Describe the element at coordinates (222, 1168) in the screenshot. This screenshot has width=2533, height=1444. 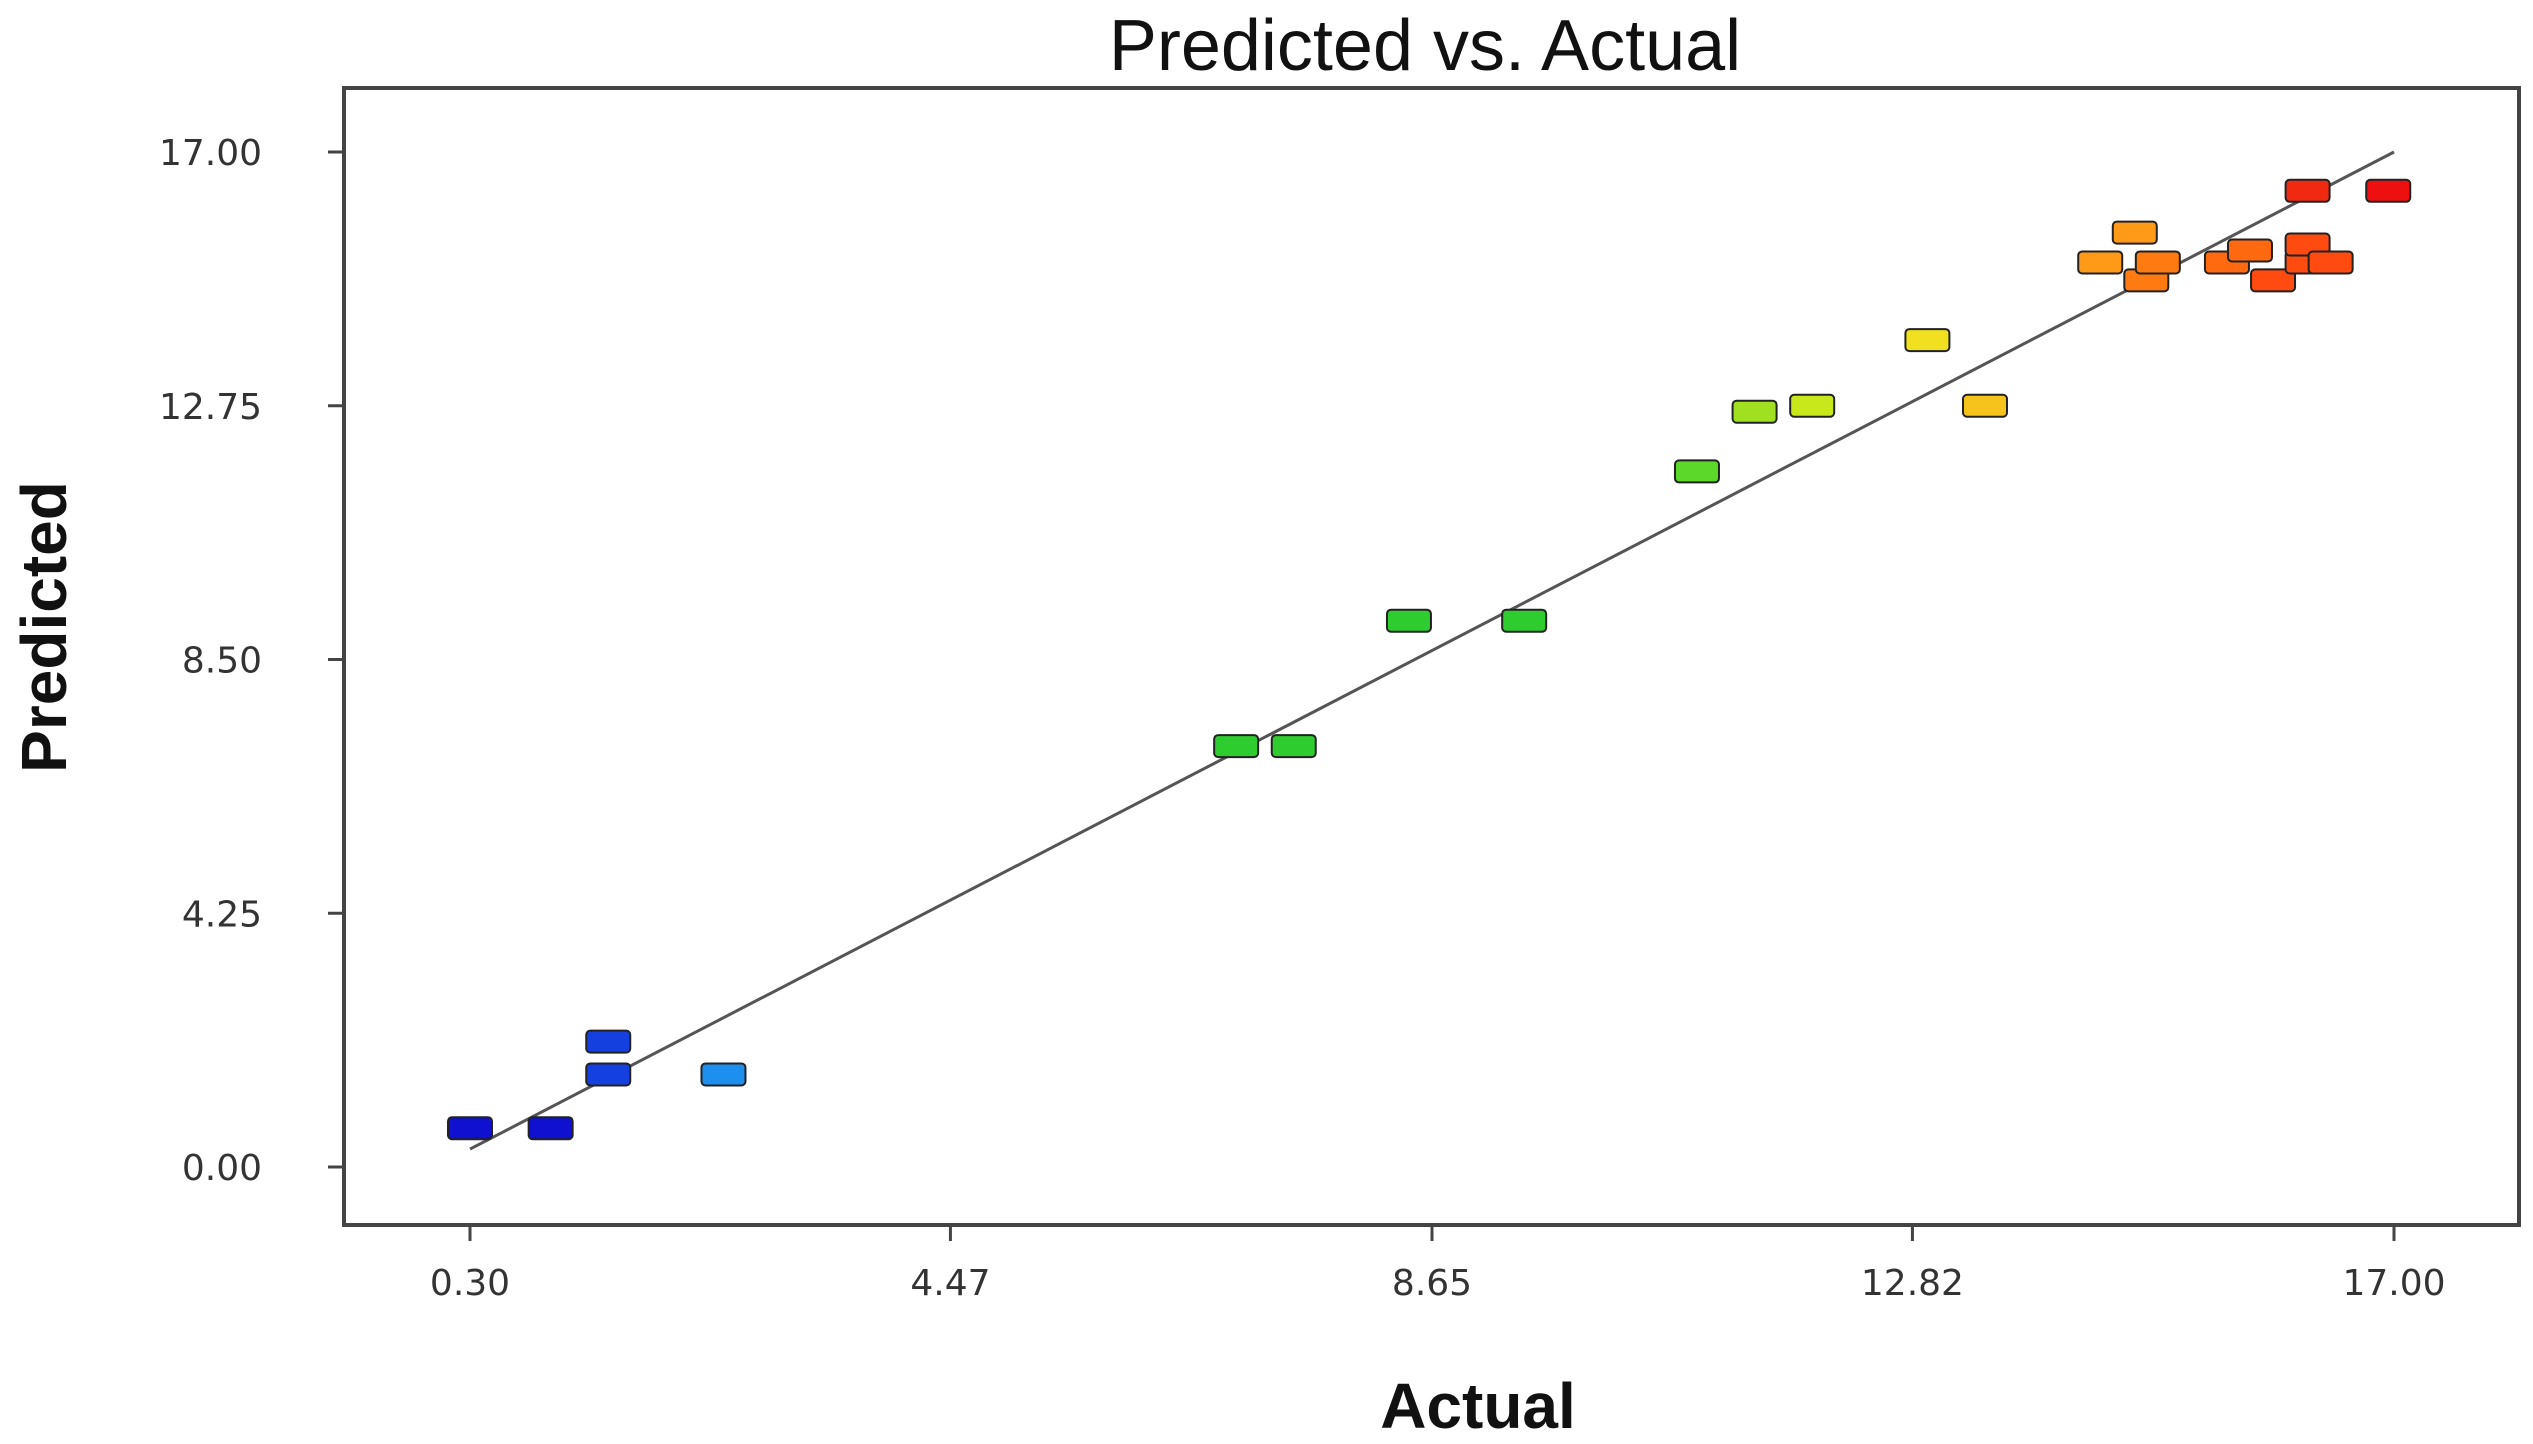
I see `y-tick-label-4: 0.00` at that location.